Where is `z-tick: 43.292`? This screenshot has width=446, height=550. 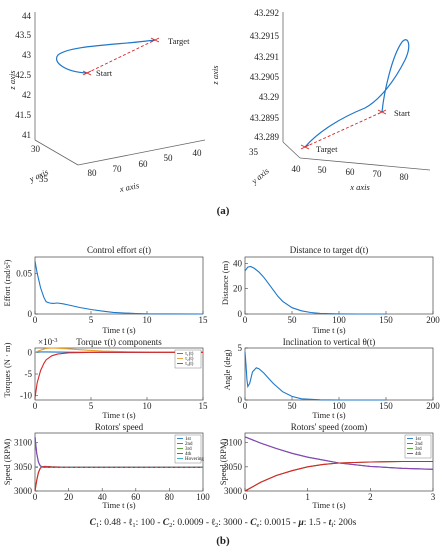 z-tick: 43.292 is located at coordinates (266, 13).